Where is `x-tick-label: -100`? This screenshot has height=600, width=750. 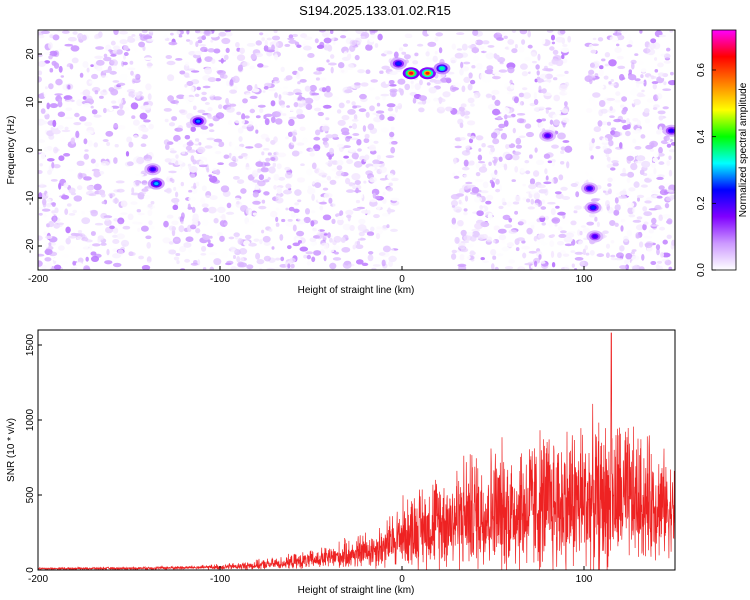 x-tick-label: -100 is located at coordinates (220, 579).